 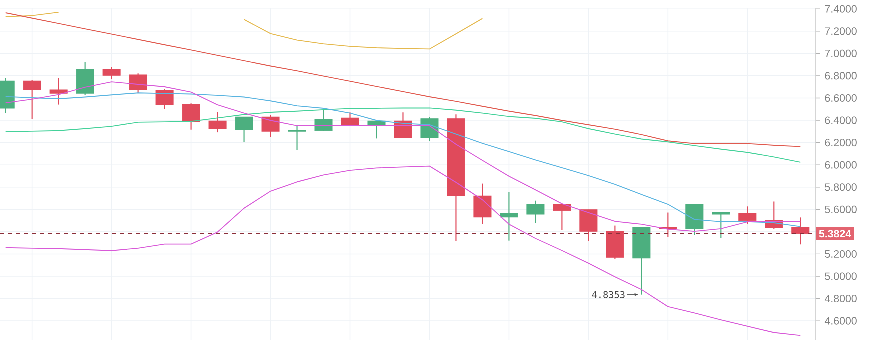 What do you see at coordinates (841, 276) in the screenshot?
I see `y-tick-label: 5.0000` at bounding box center [841, 276].